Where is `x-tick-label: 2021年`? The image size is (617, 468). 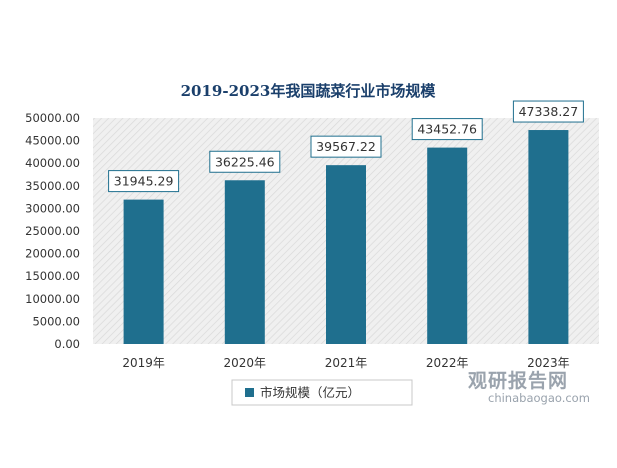
x-tick-label: 2021年 is located at coordinates (346, 363).